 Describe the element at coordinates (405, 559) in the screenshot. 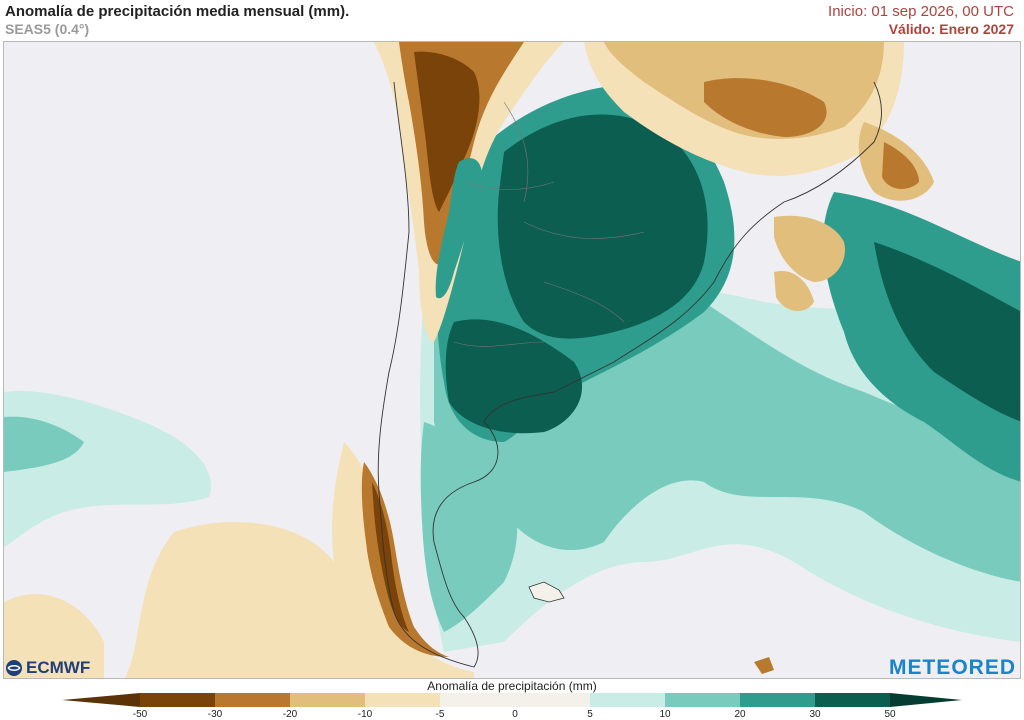

I see `patagonia-dry-mid` at that location.